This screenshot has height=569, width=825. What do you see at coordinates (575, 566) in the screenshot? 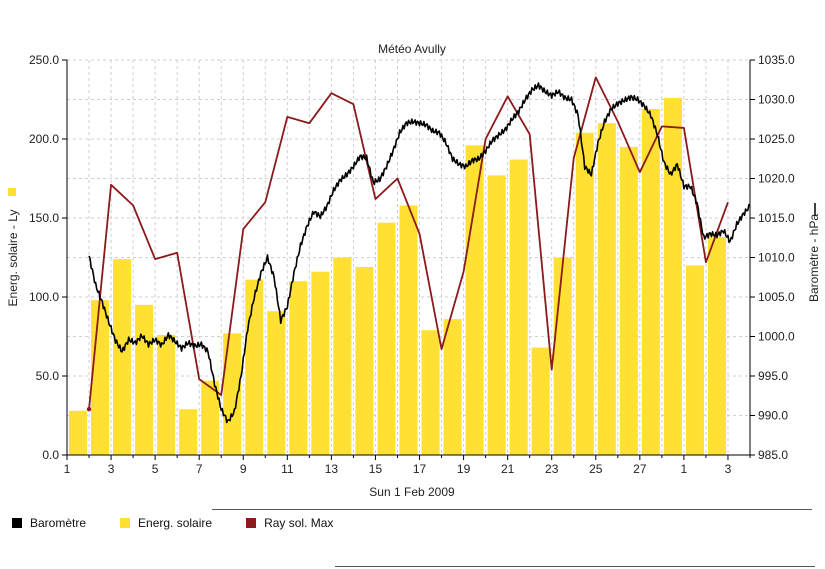
I see `divider-bottom` at bounding box center [575, 566].